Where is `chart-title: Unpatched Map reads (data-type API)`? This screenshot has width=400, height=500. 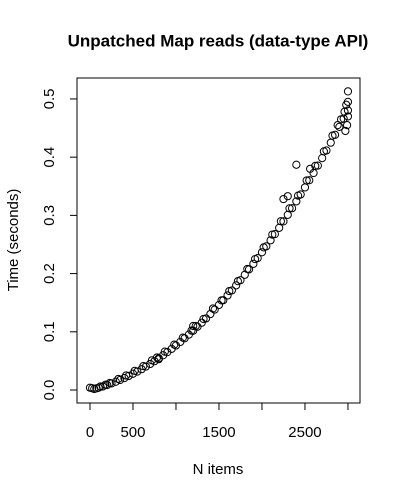
chart-title: Unpatched Map reads (data-type API) is located at coordinates (218, 40).